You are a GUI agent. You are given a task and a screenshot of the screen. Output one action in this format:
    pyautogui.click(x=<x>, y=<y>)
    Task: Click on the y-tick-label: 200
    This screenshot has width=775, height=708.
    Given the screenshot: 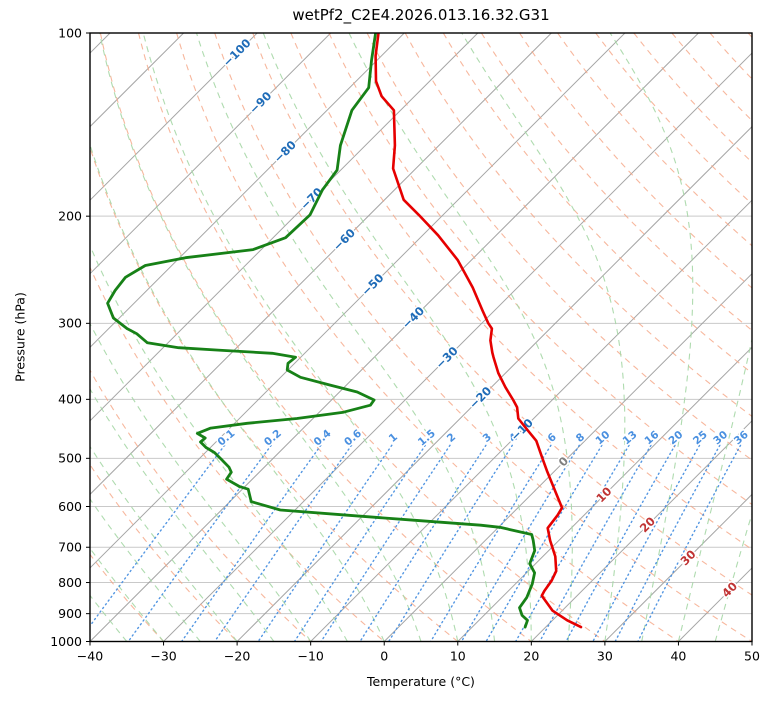 What is the action you would take?
    pyautogui.click(x=70, y=215)
    